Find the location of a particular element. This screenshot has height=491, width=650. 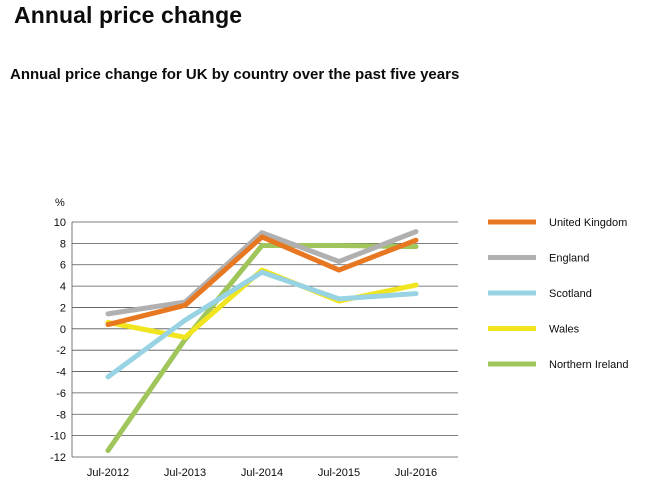

y-tick-label: -8 is located at coordinates (61, 415).